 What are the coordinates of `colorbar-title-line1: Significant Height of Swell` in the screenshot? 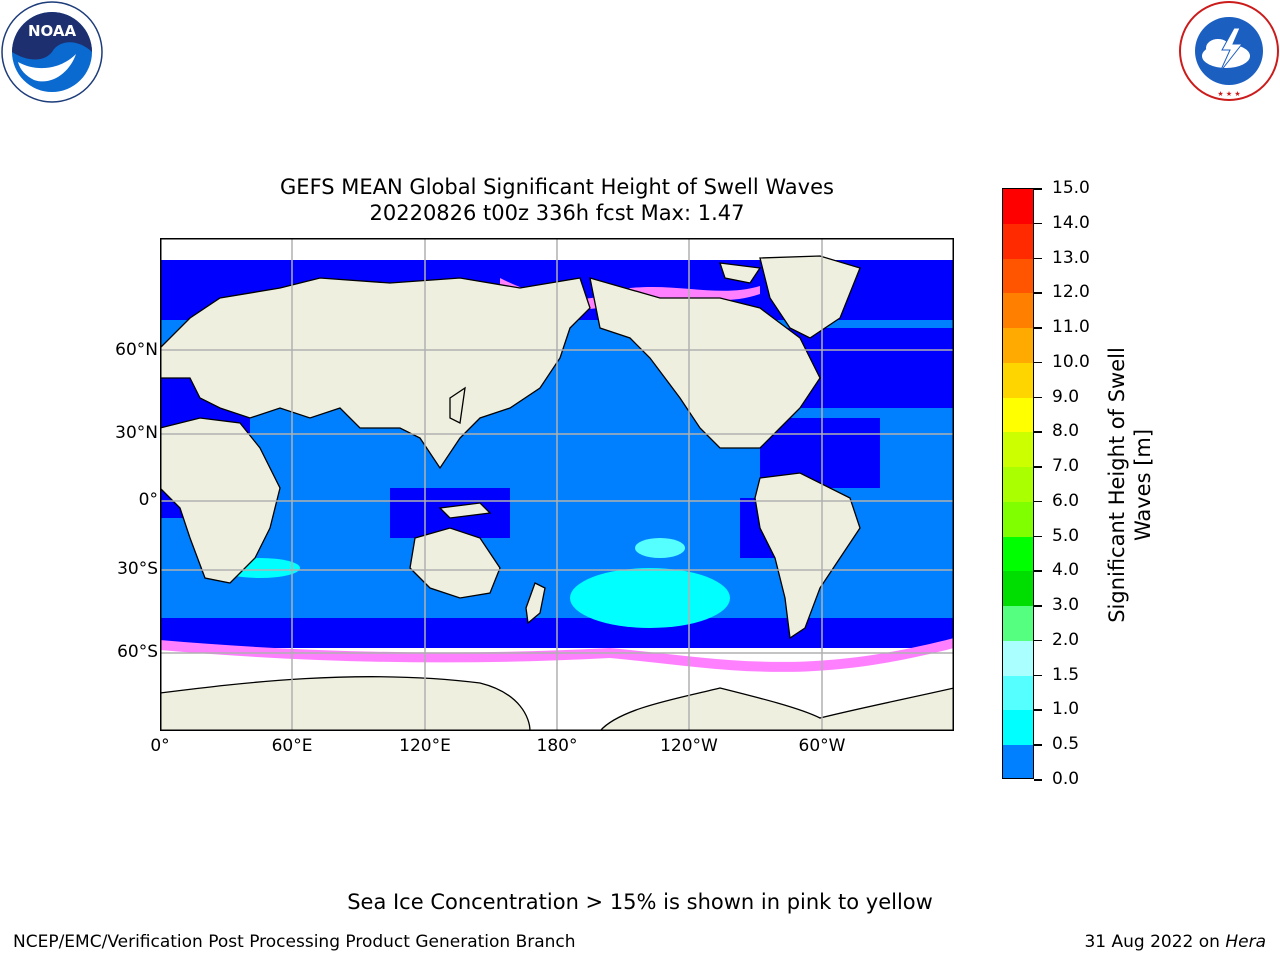 It's located at (1117, 485).